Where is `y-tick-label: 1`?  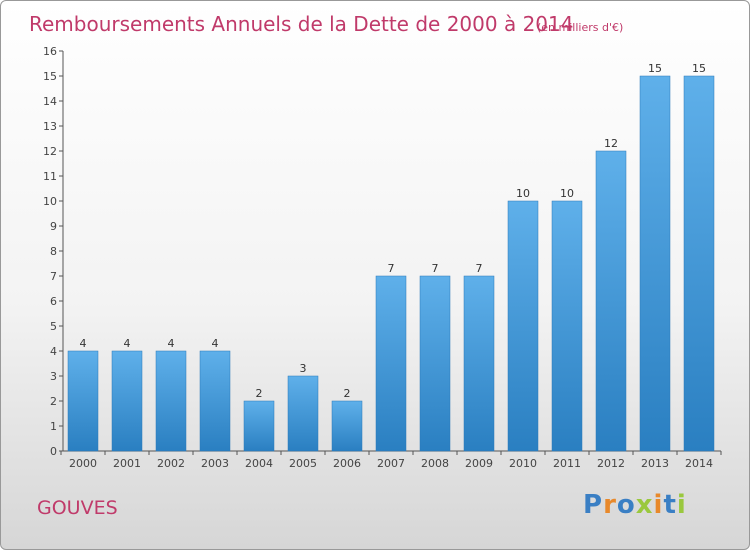 y-tick-label: 1 is located at coordinates (53, 426).